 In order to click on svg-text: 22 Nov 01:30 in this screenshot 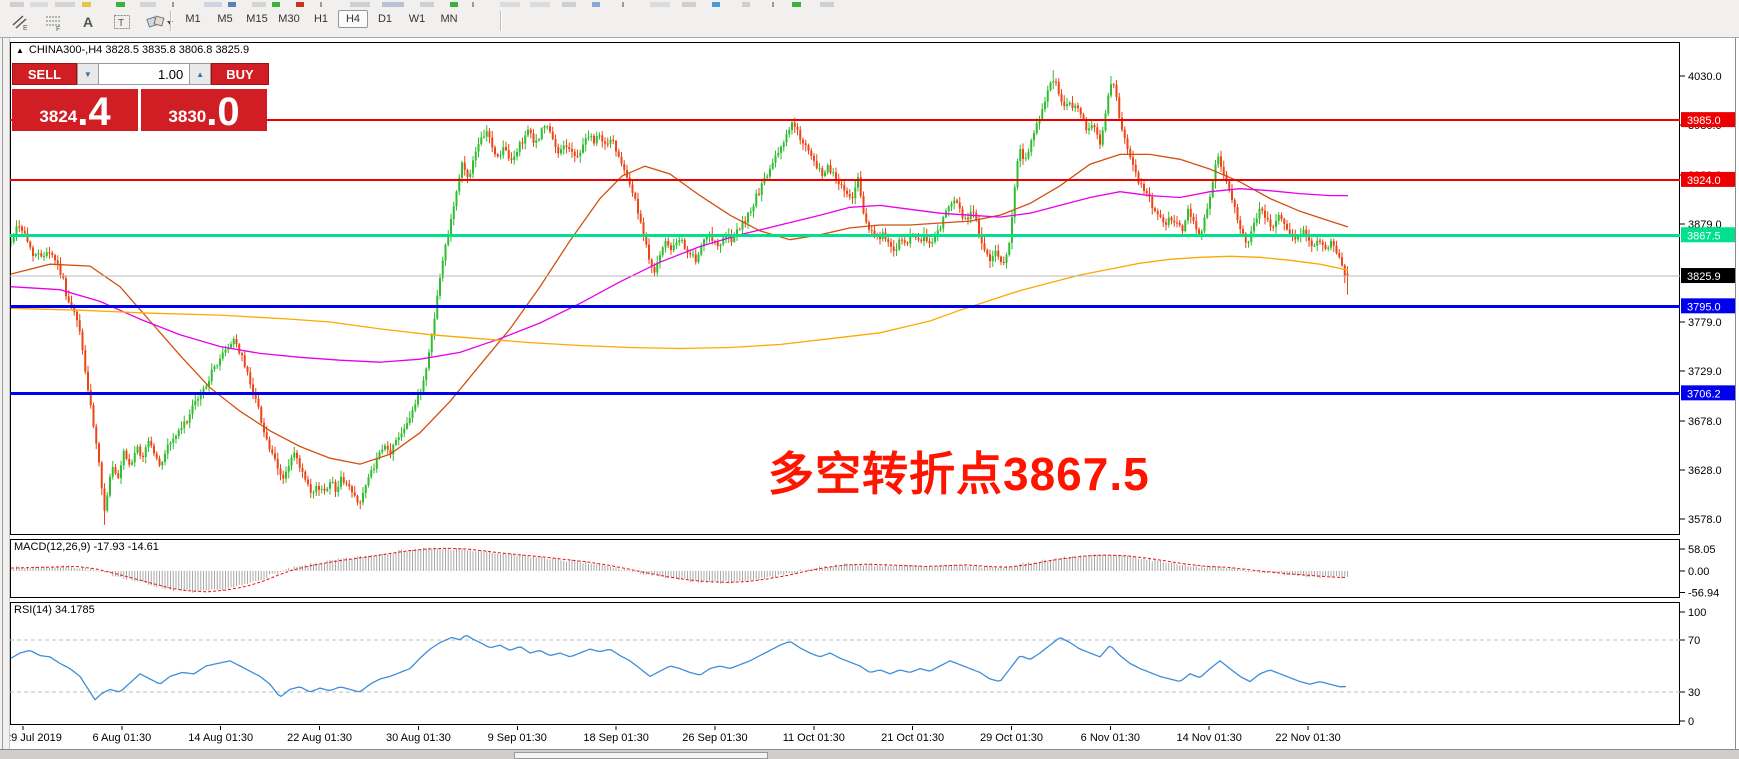, I will do `click(1307, 738)`.